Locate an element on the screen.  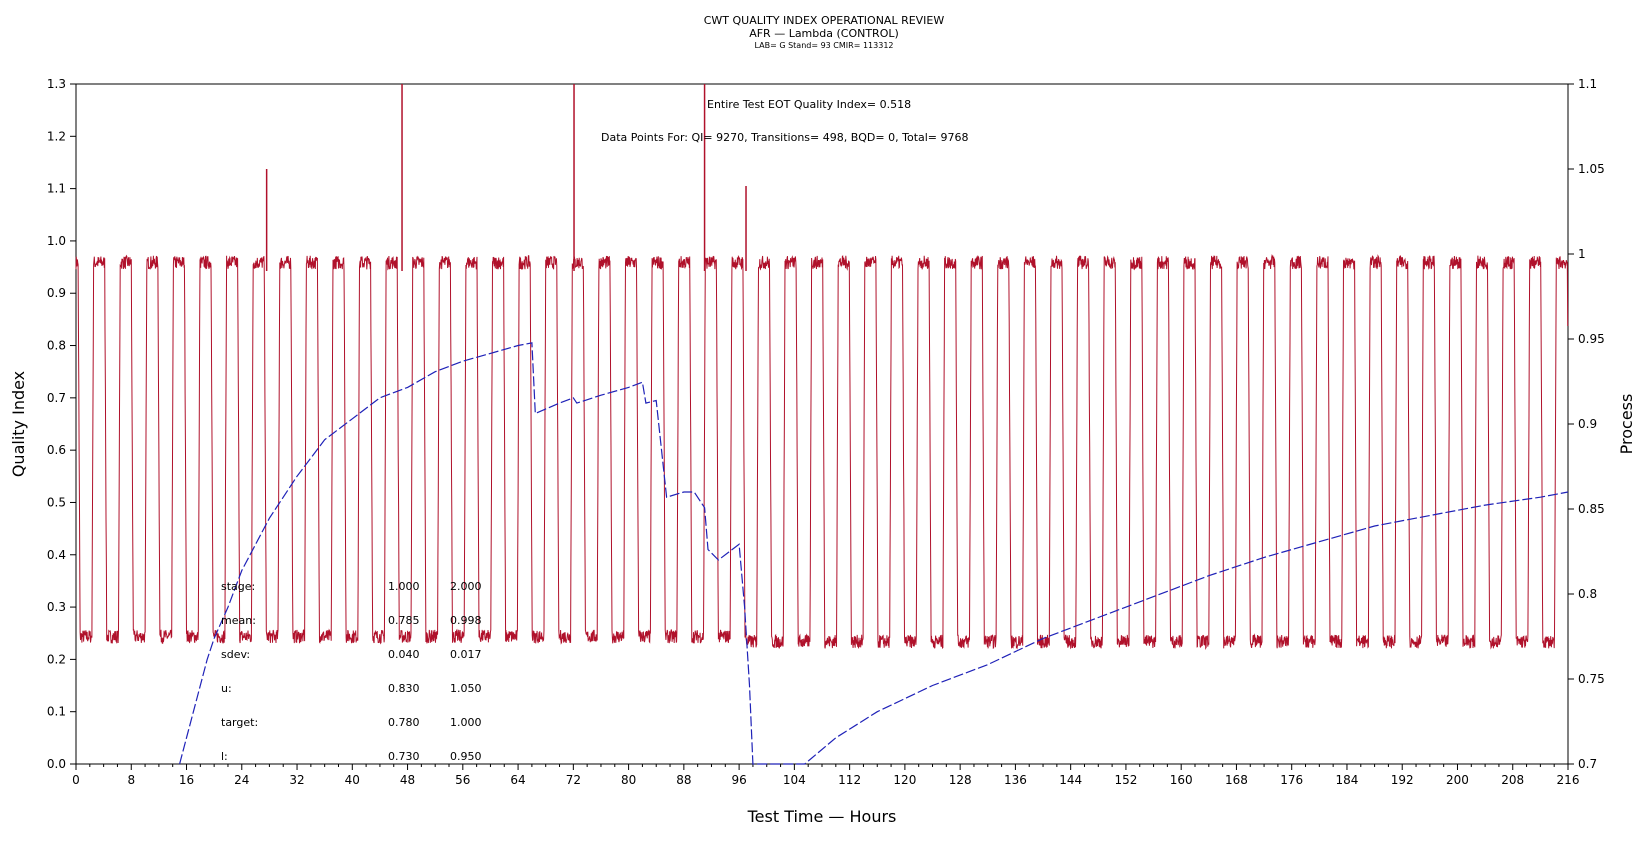
stats-row-label: stage: is located at coordinates (238, 586).